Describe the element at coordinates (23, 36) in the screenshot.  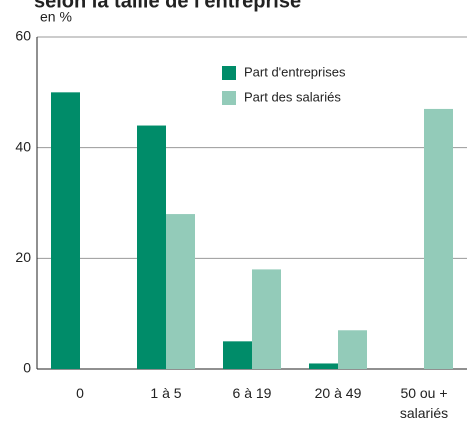
I see `y-tick-label: 60` at that location.